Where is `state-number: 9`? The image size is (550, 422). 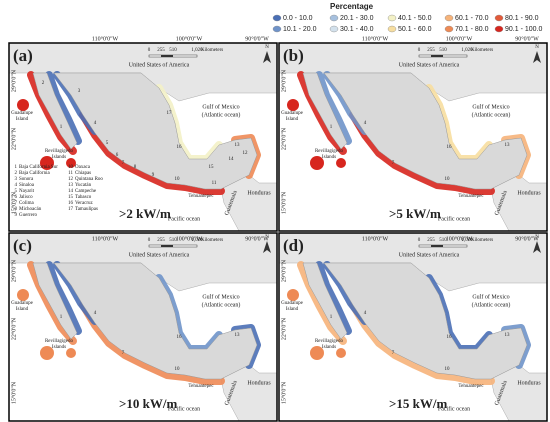
state-number: 9 is located at coordinates (16, 215).